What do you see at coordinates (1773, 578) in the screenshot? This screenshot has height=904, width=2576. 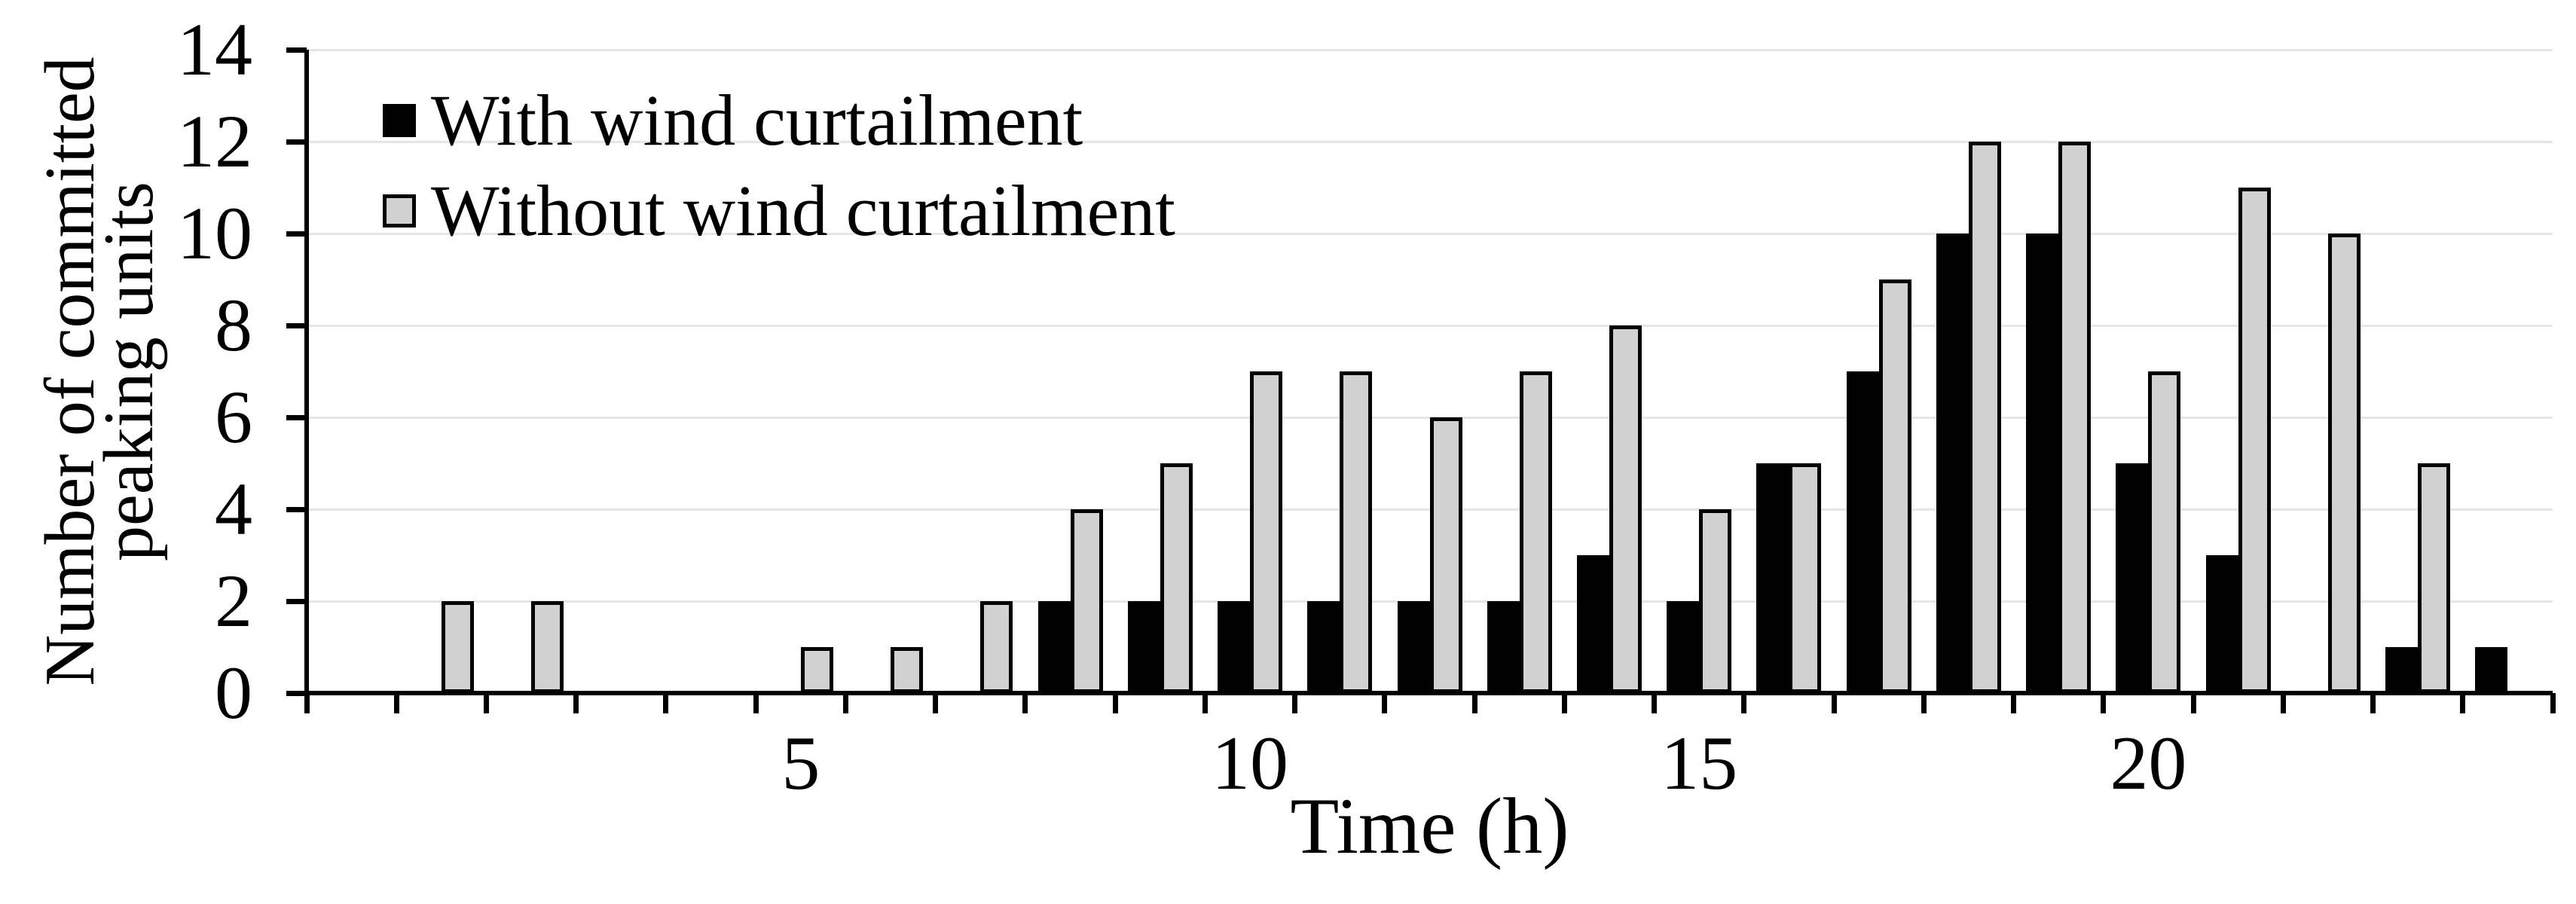 I see `bar-with-wind-curtailment-h16` at bounding box center [1773, 578].